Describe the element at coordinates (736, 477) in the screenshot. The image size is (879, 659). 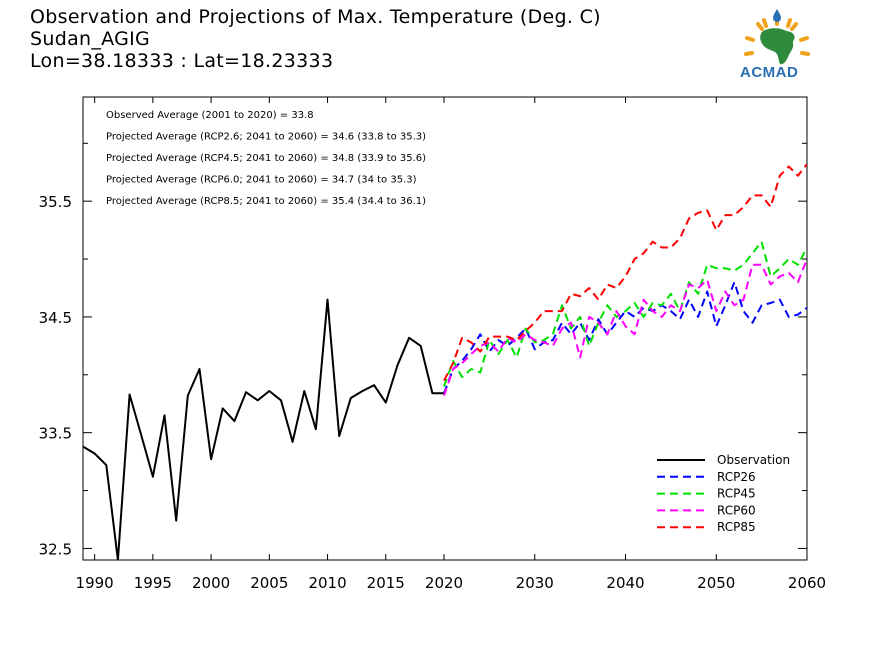
I see `legend-label-rcp26: RCP26` at that location.